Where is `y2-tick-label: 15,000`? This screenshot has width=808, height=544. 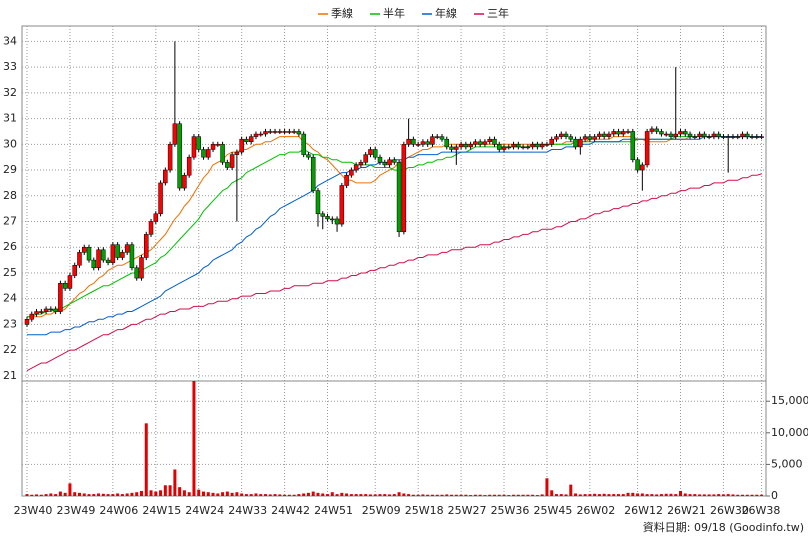
y2-tick-label: 15,000 is located at coordinates (789, 400).